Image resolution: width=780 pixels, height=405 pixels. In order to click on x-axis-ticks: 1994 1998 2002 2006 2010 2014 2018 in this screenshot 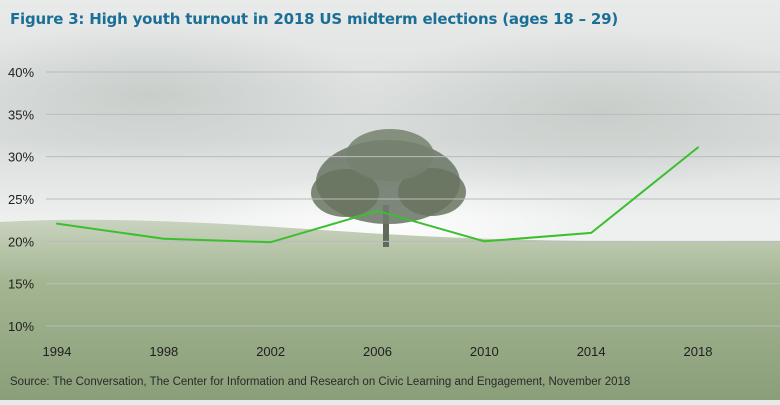, I will do `click(378, 351)`.